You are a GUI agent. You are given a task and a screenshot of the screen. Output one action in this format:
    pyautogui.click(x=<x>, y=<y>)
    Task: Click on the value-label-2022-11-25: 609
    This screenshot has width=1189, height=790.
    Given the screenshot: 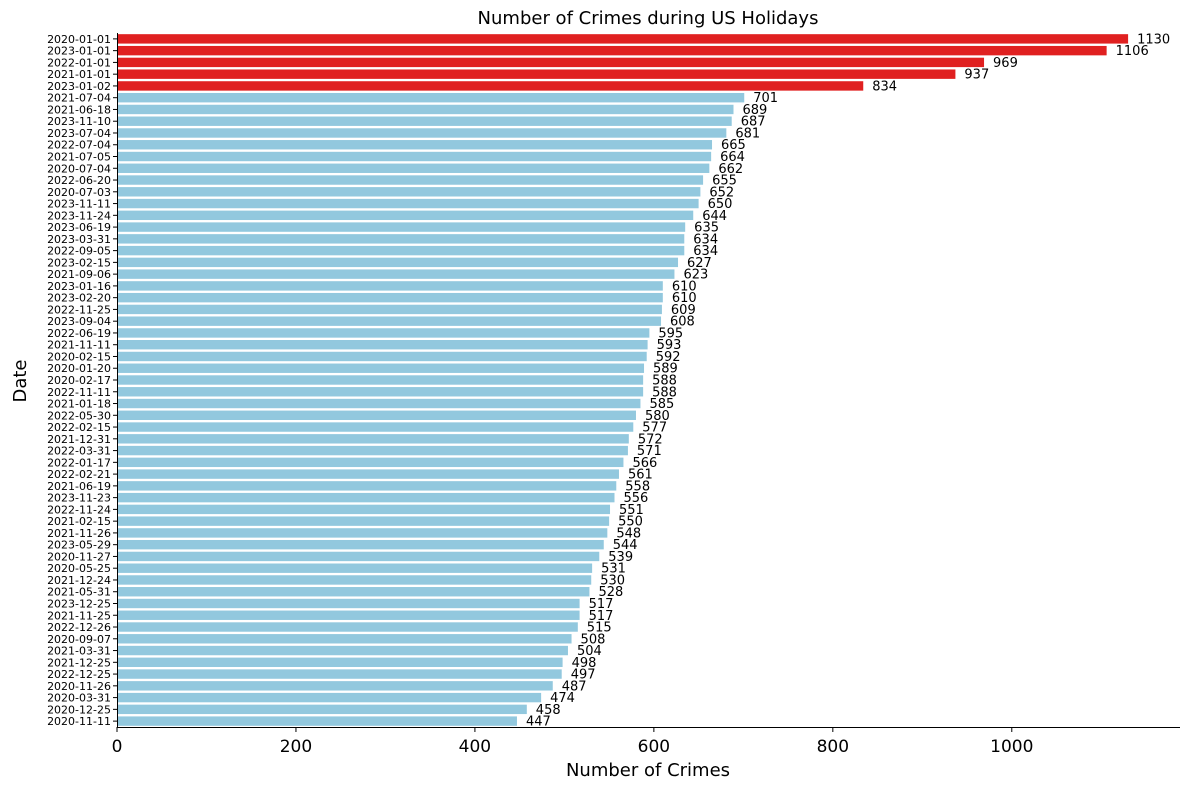 What is the action you would take?
    pyautogui.click(x=683, y=310)
    